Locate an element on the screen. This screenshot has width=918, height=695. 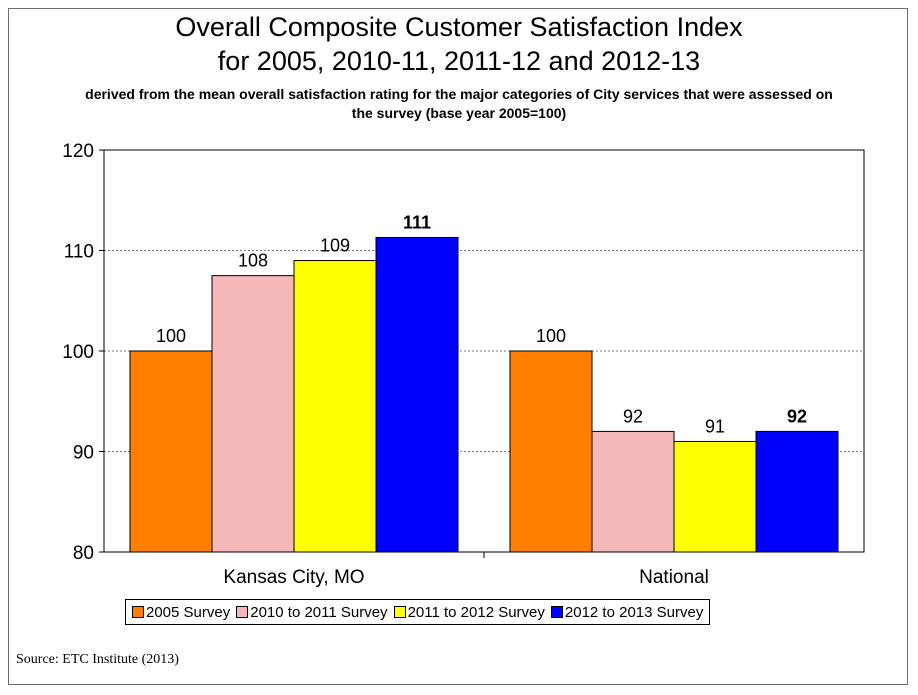
x-category-label: Kansas City, MO is located at coordinates (293, 577).